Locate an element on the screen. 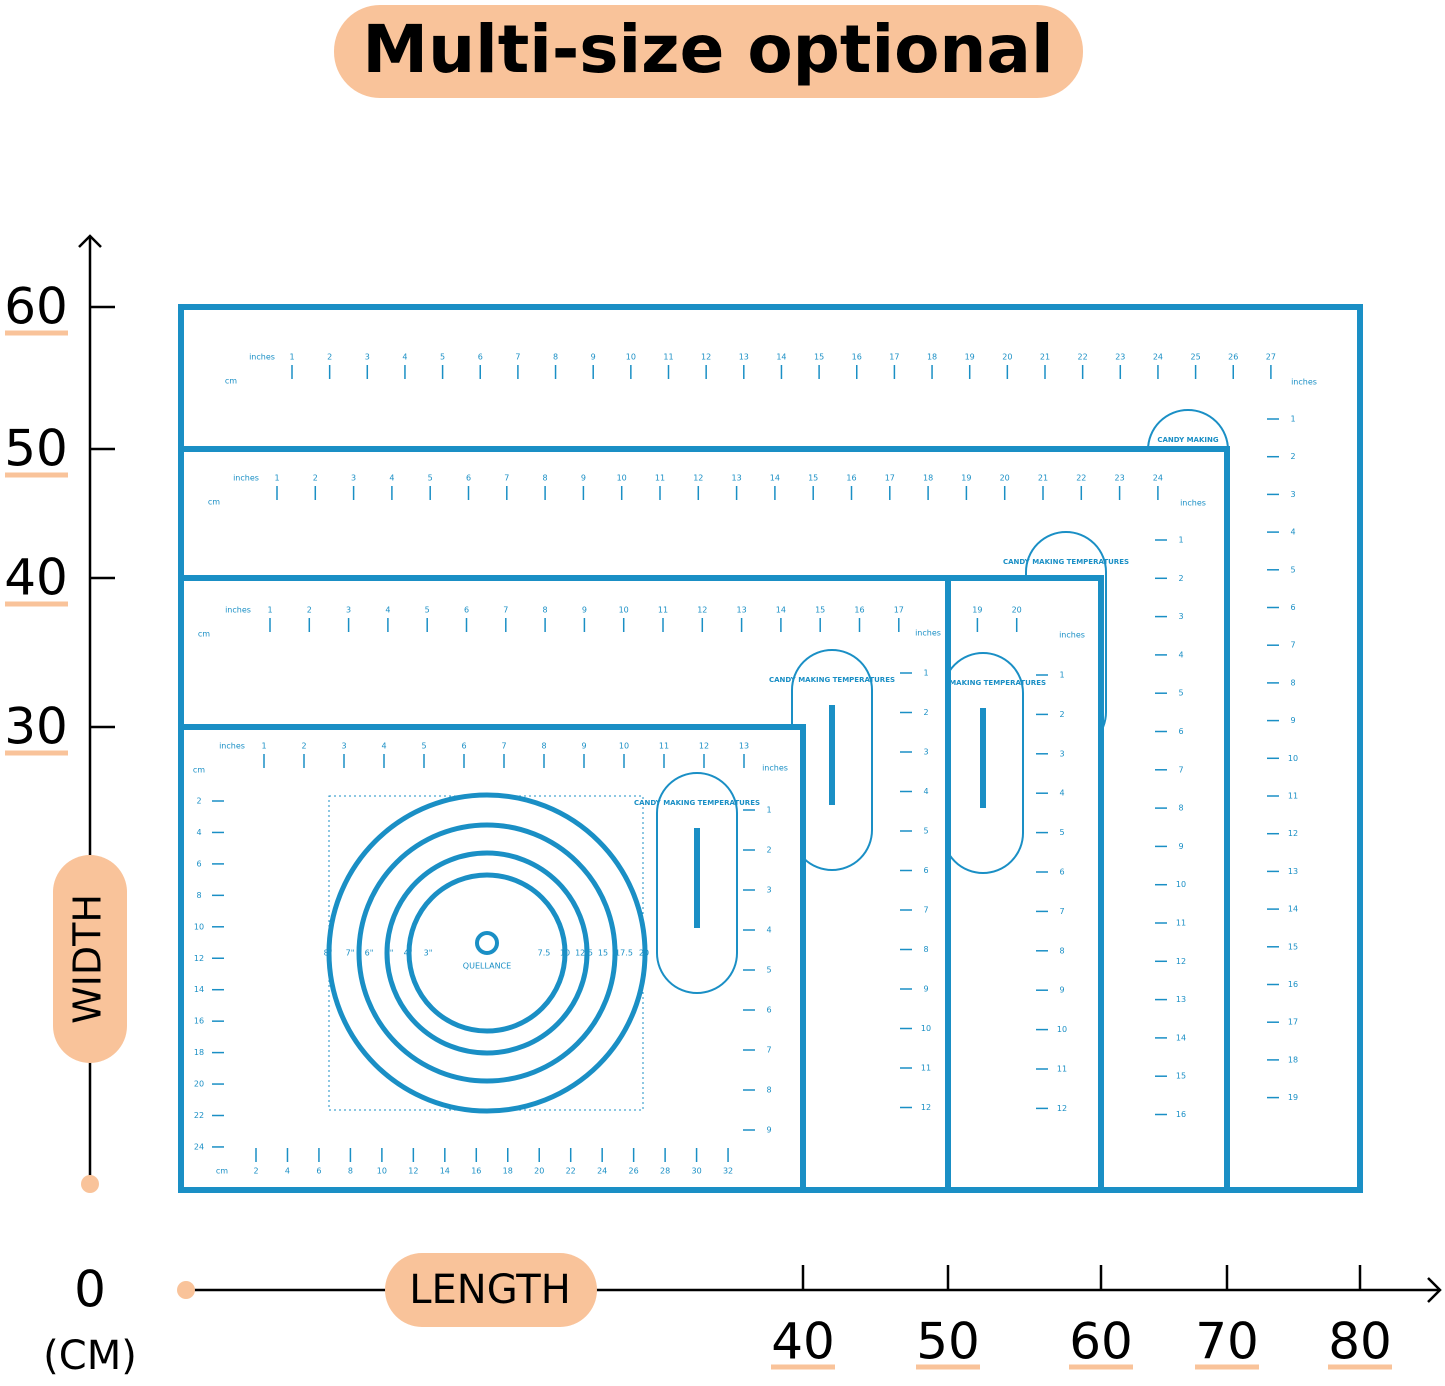  ruler-label: 27 is located at coordinates (1271, 357).